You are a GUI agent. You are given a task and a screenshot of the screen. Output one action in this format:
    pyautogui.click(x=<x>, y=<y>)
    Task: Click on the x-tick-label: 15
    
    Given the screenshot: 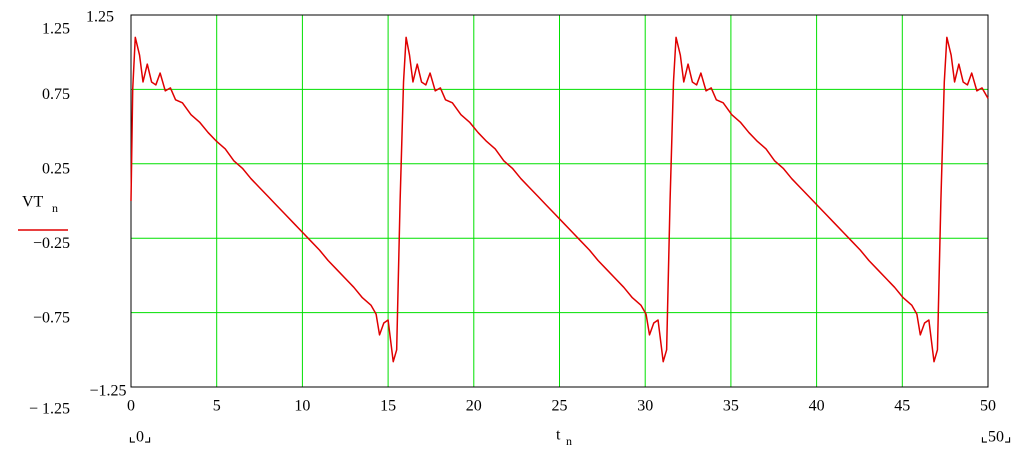 What is the action you would take?
    pyautogui.click(x=388, y=406)
    